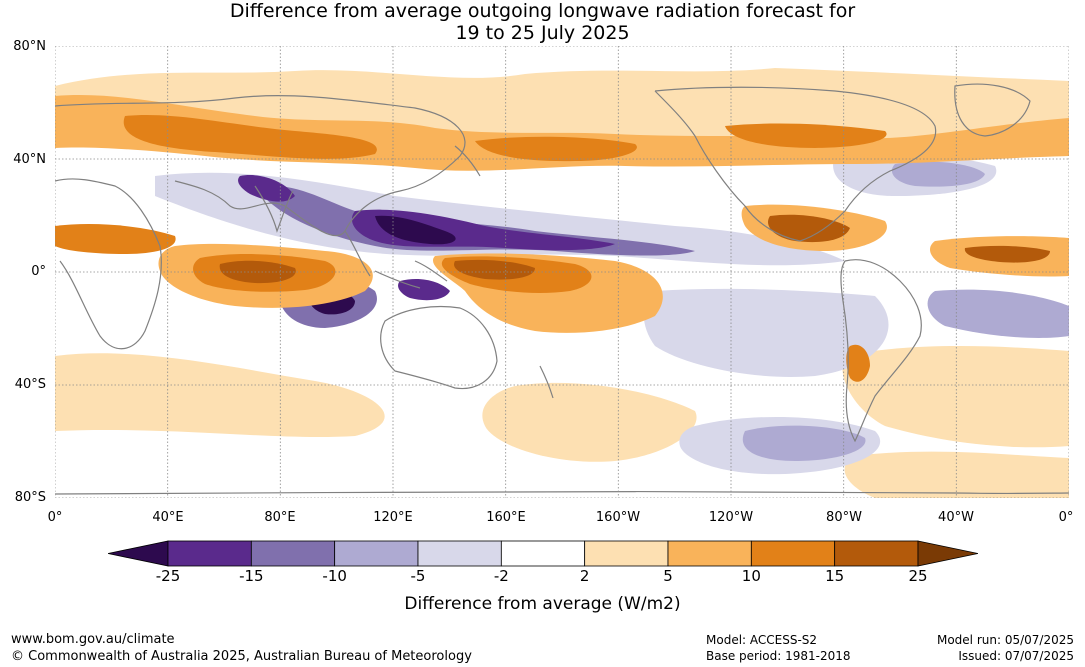 The height and width of the screenshot is (667, 1085). What do you see at coordinates (38, 271) in the screenshot?
I see `lat-label-0: 0°` at bounding box center [38, 271].